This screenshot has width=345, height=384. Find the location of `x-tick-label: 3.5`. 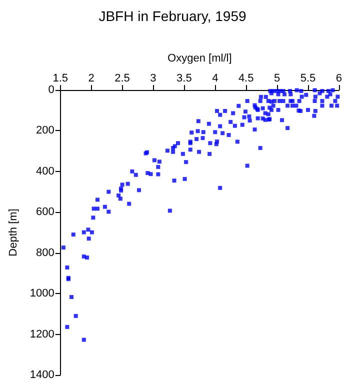

x-tick-label: 3.5 is located at coordinates (184, 78).